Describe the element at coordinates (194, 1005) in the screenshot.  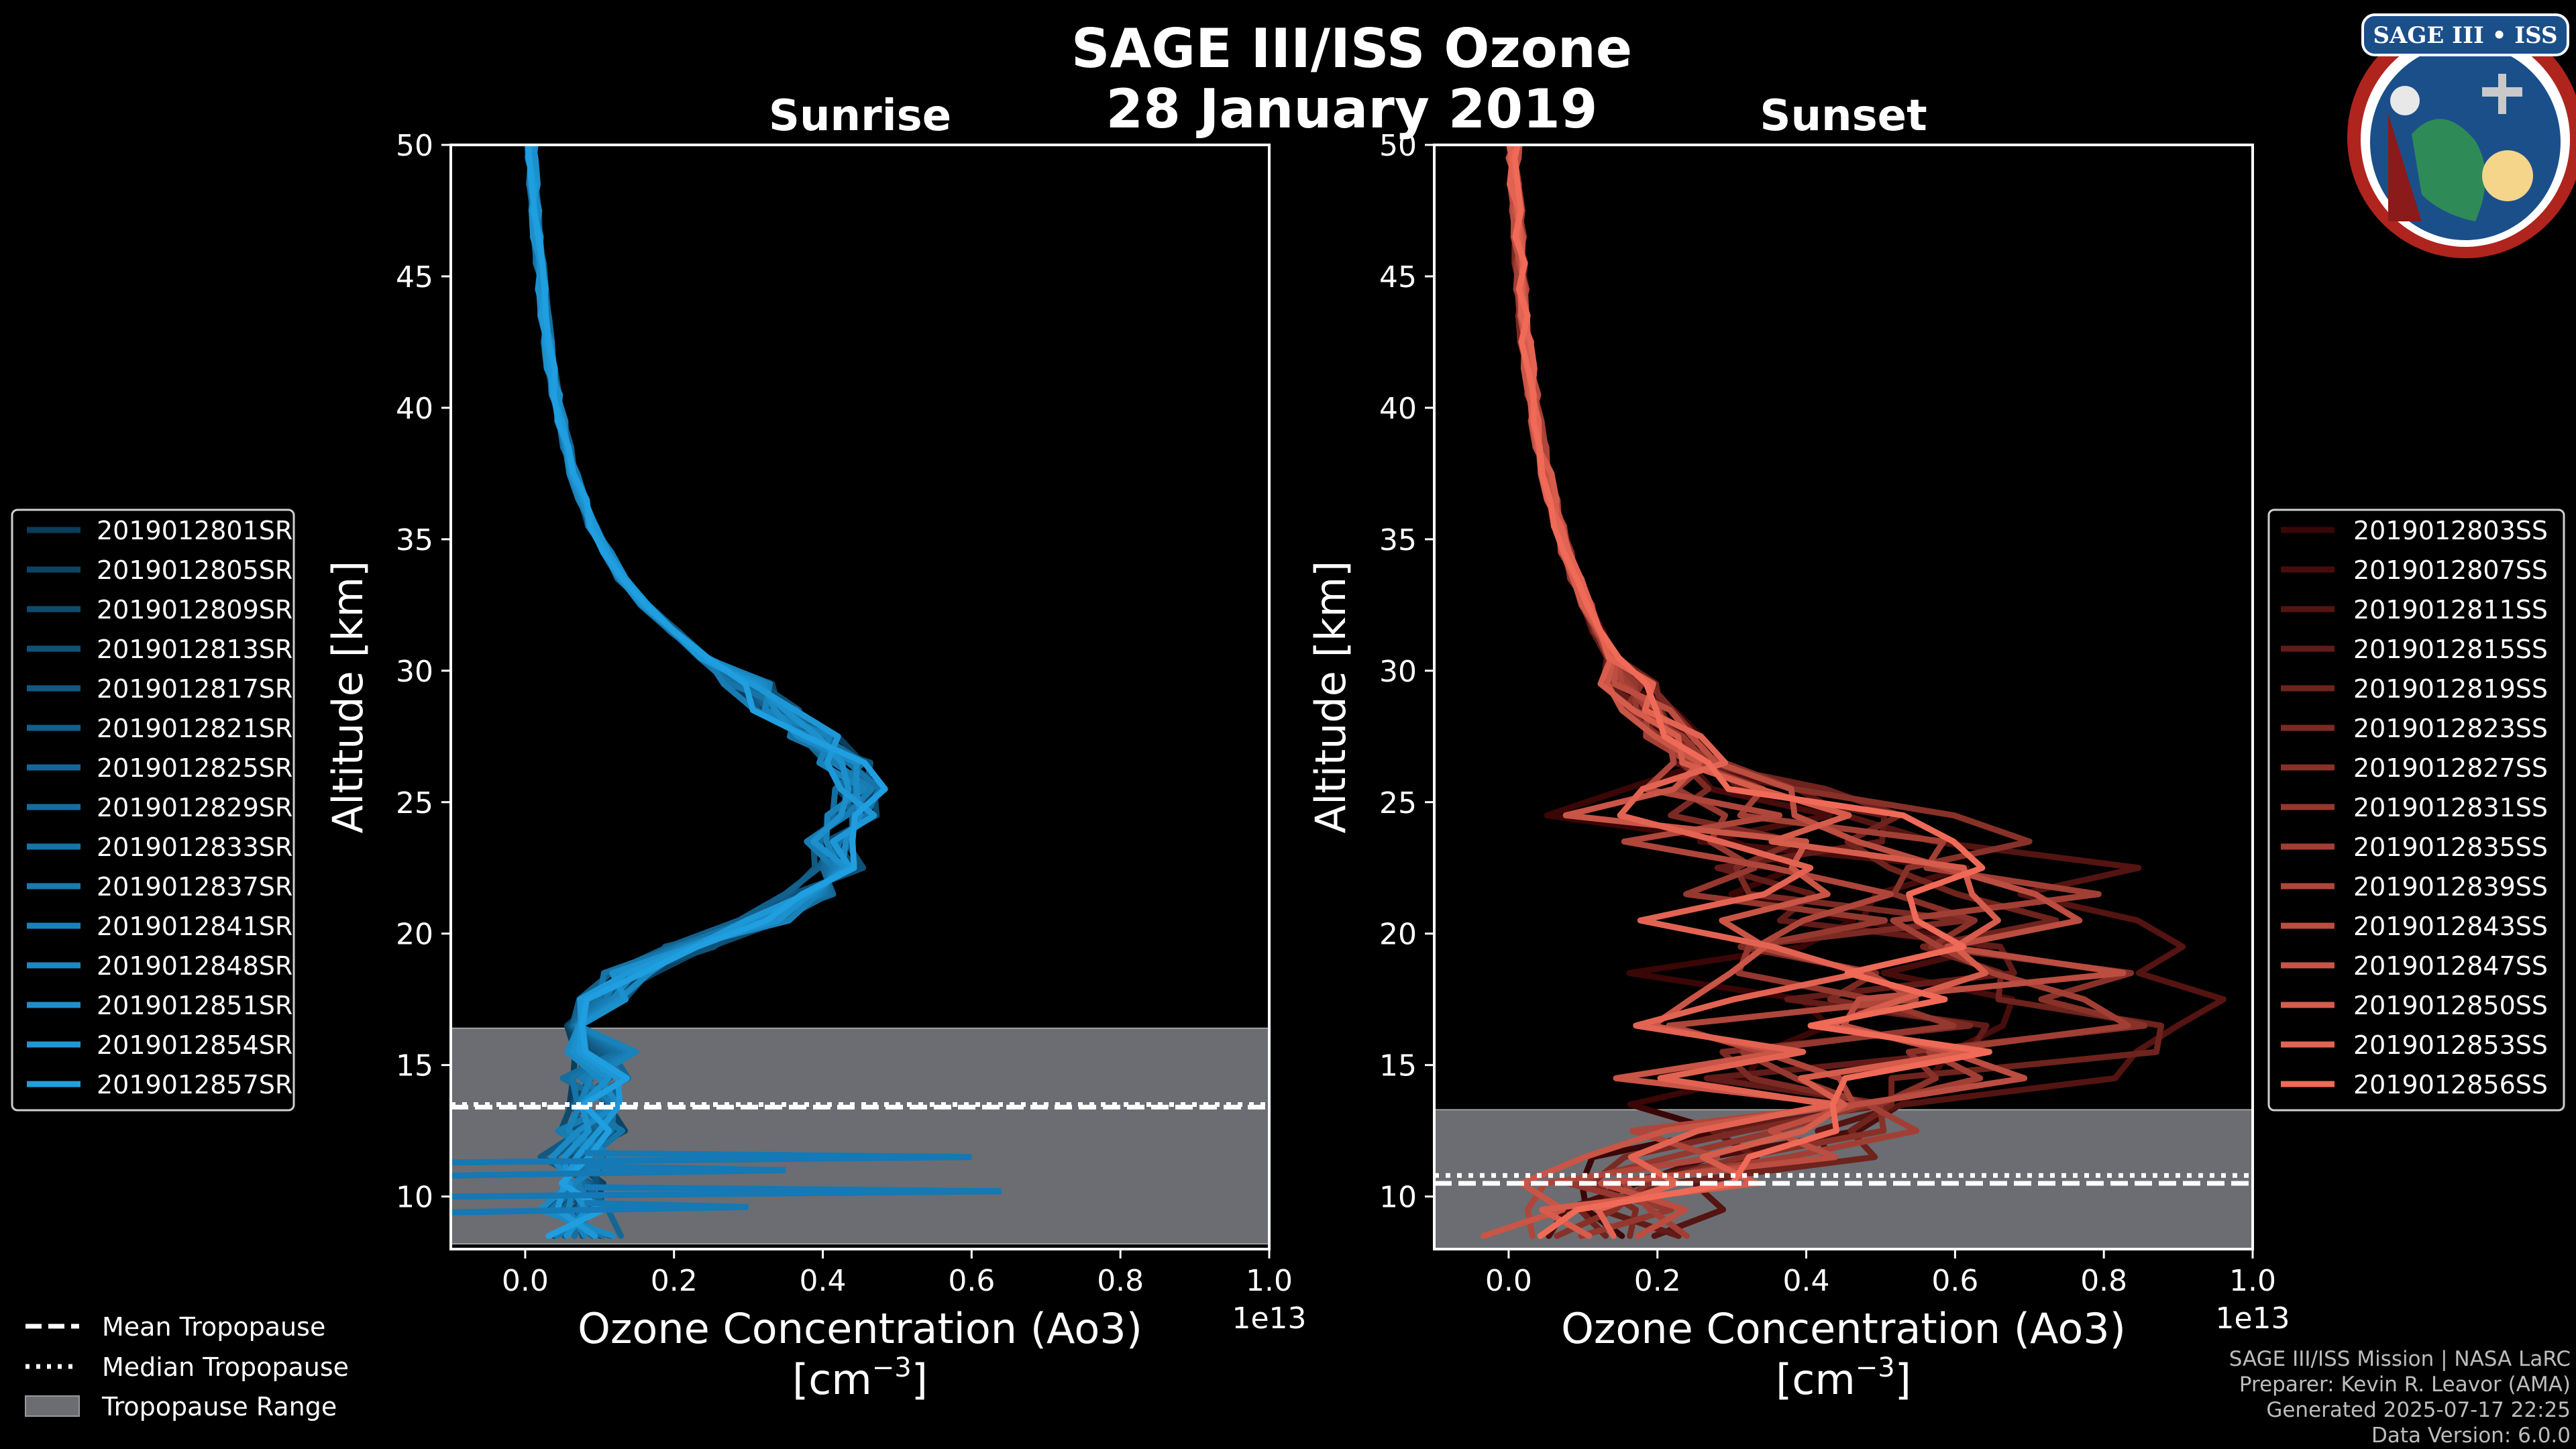
I see `sunrise-legend-label-2019012851SR: 2019012851SR` at that location.